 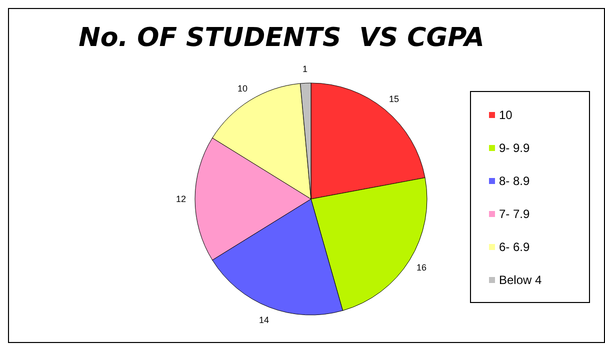 What do you see at coordinates (514, 181) in the screenshot?
I see `legend-label: 8- 8.9` at bounding box center [514, 181].